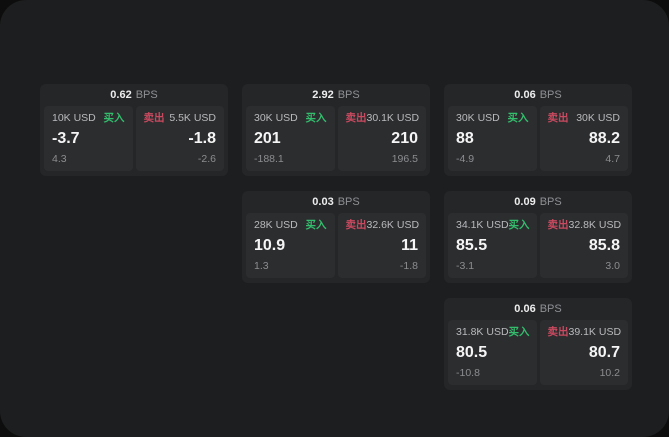 This screenshot has width=669, height=437. Describe the element at coordinates (393, 225) in the screenshot. I see `sell-notional: 32.6K USD` at that location.